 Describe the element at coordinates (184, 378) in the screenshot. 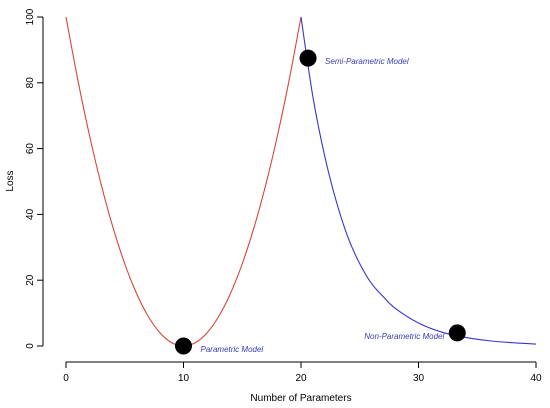

I see `x-tick-label-10: 10` at that location.